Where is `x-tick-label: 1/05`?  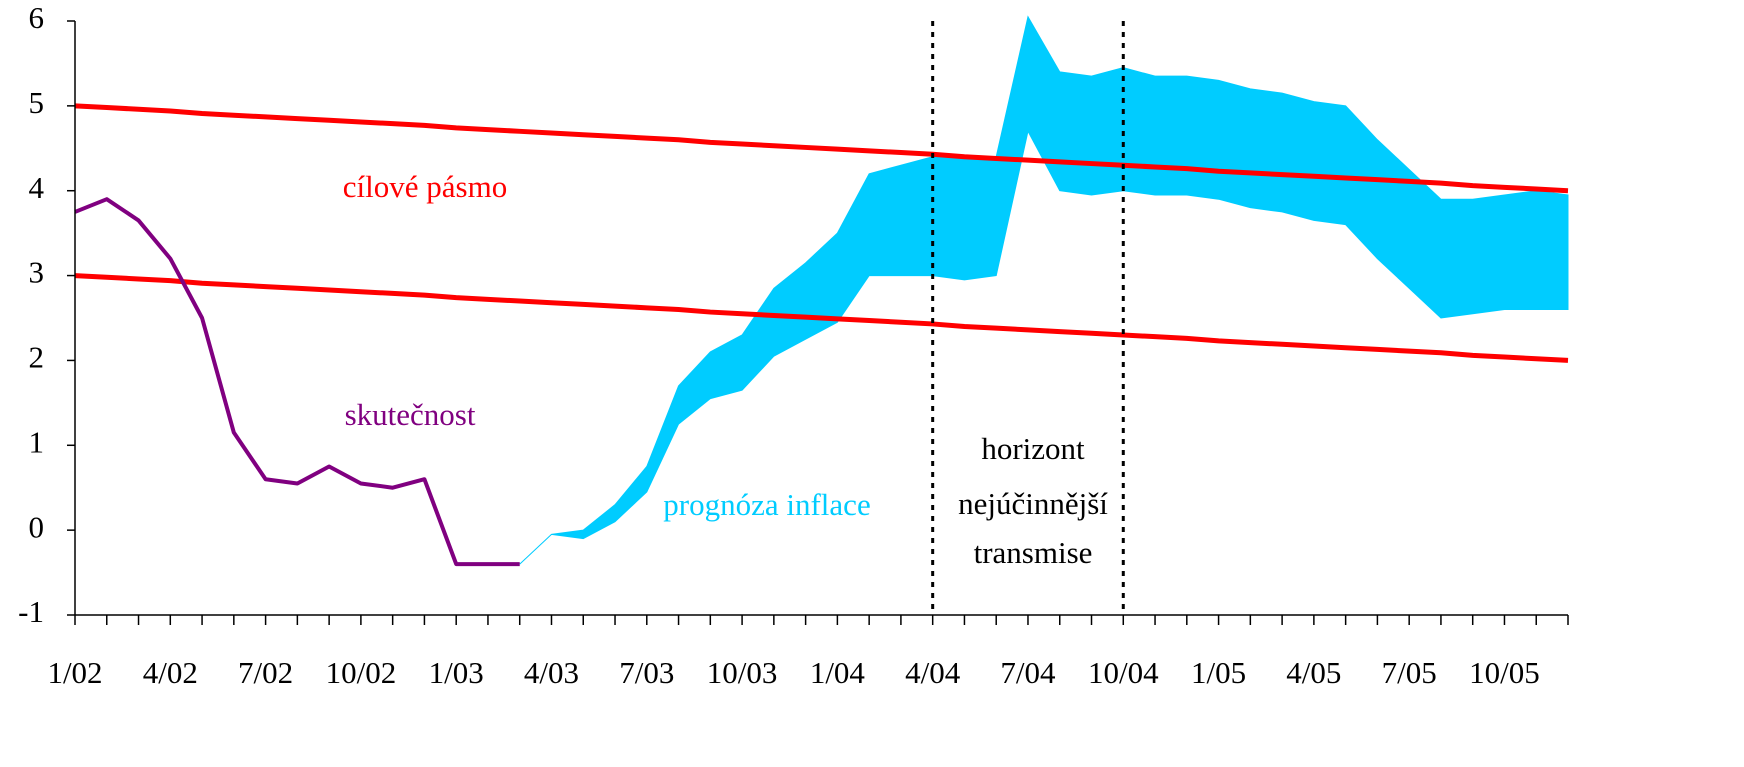 x-tick-label: 1/05 is located at coordinates (1218, 672).